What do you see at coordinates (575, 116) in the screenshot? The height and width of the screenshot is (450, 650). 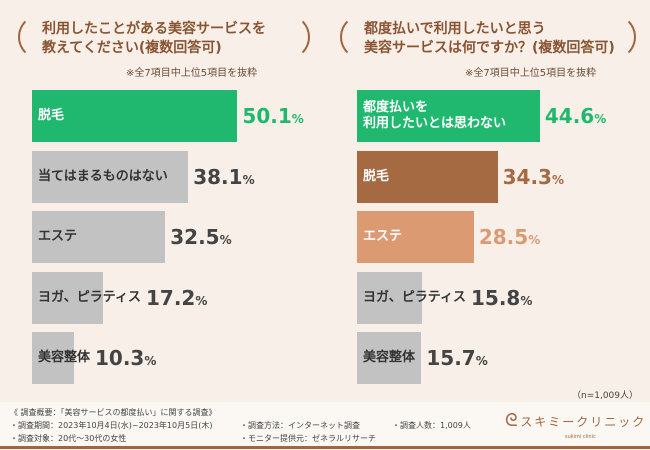 I see `bar-value: 44.6%` at bounding box center [575, 116].